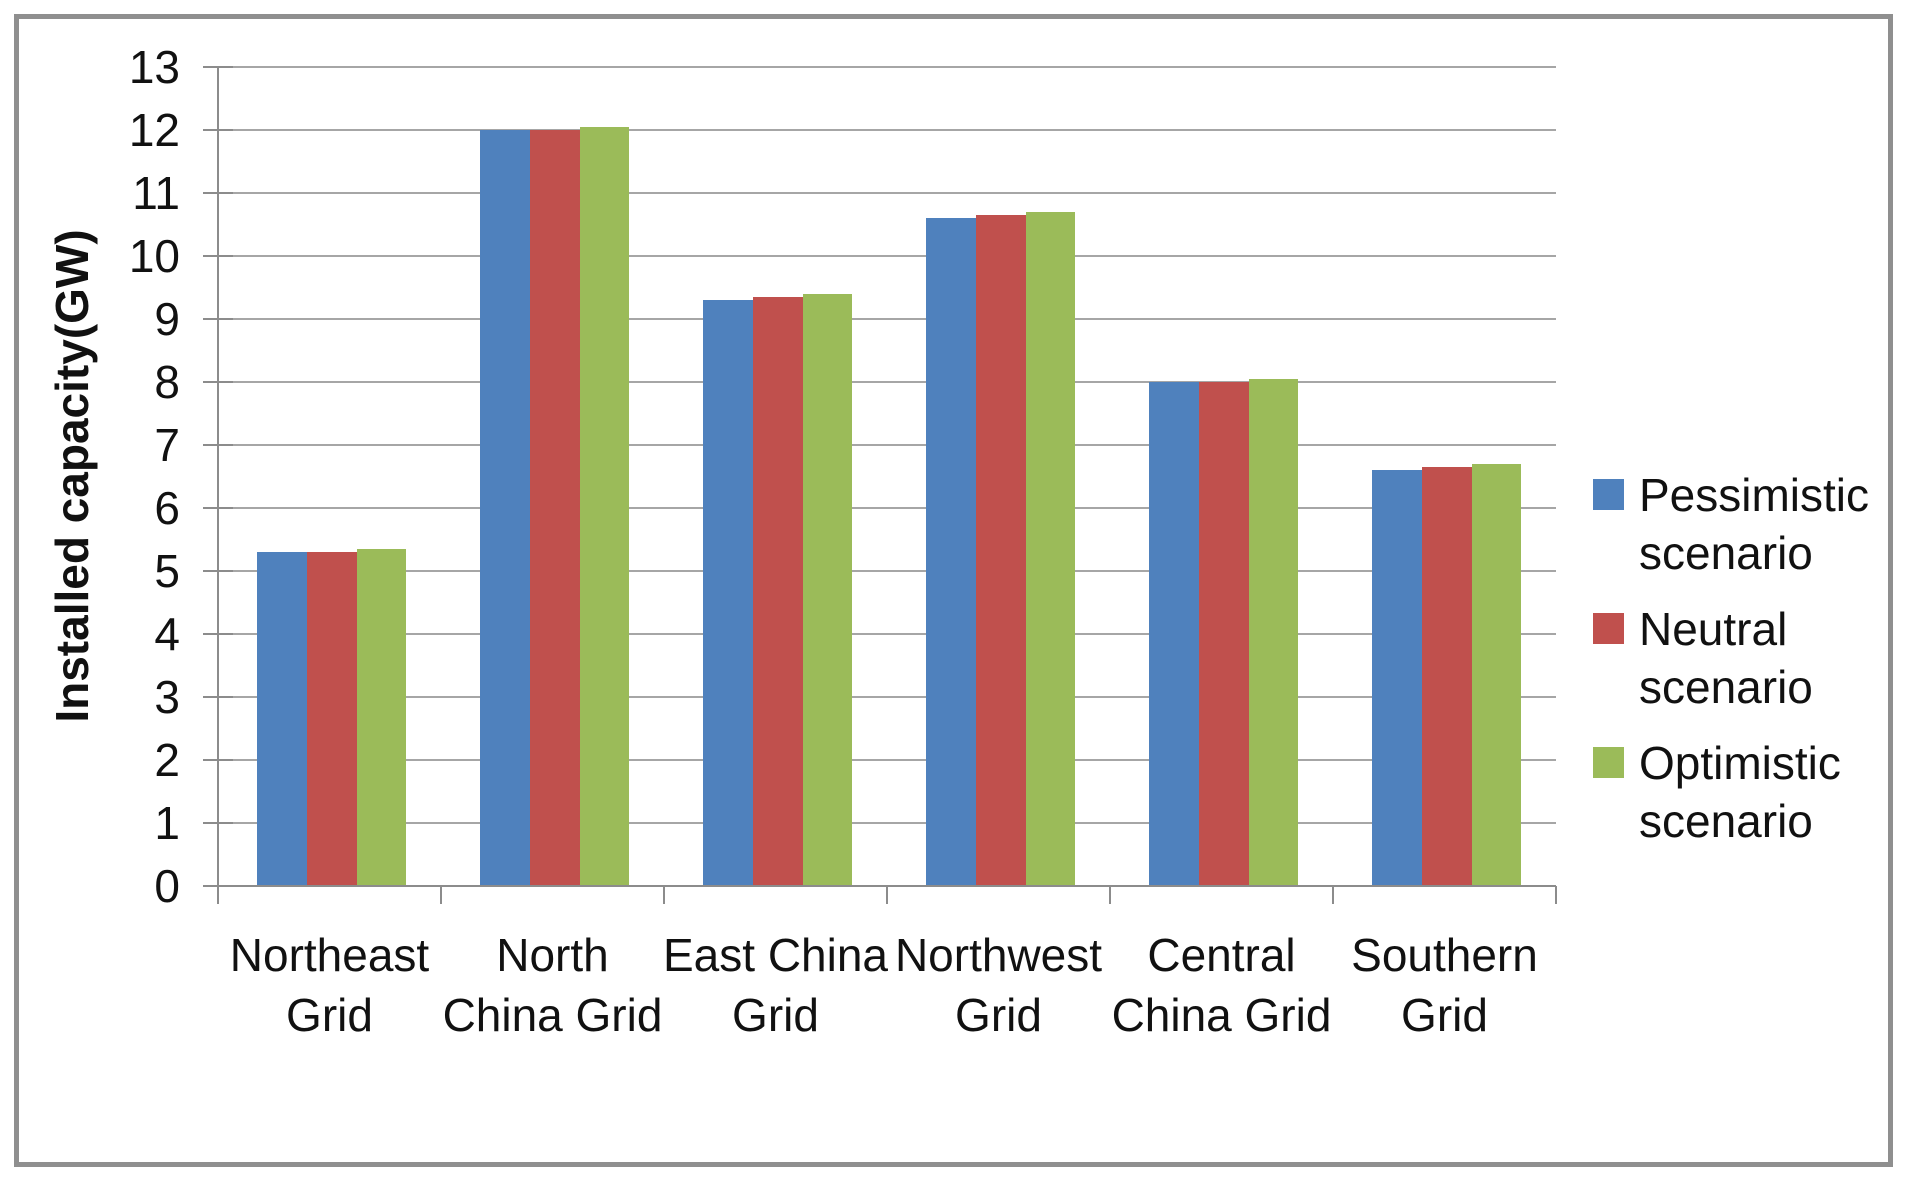 The width and height of the screenshot is (1913, 1183). What do you see at coordinates (552, 955) in the screenshot?
I see `category-label-line: North` at bounding box center [552, 955].